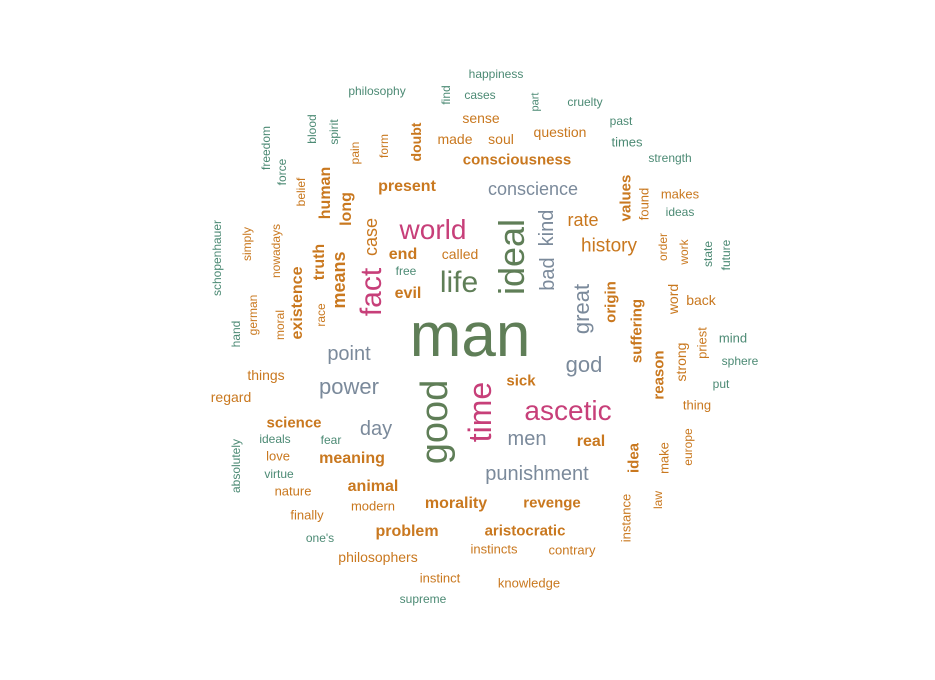 This screenshot has height=680, width=935. I want to click on word-meaning: meaning, so click(352, 458).